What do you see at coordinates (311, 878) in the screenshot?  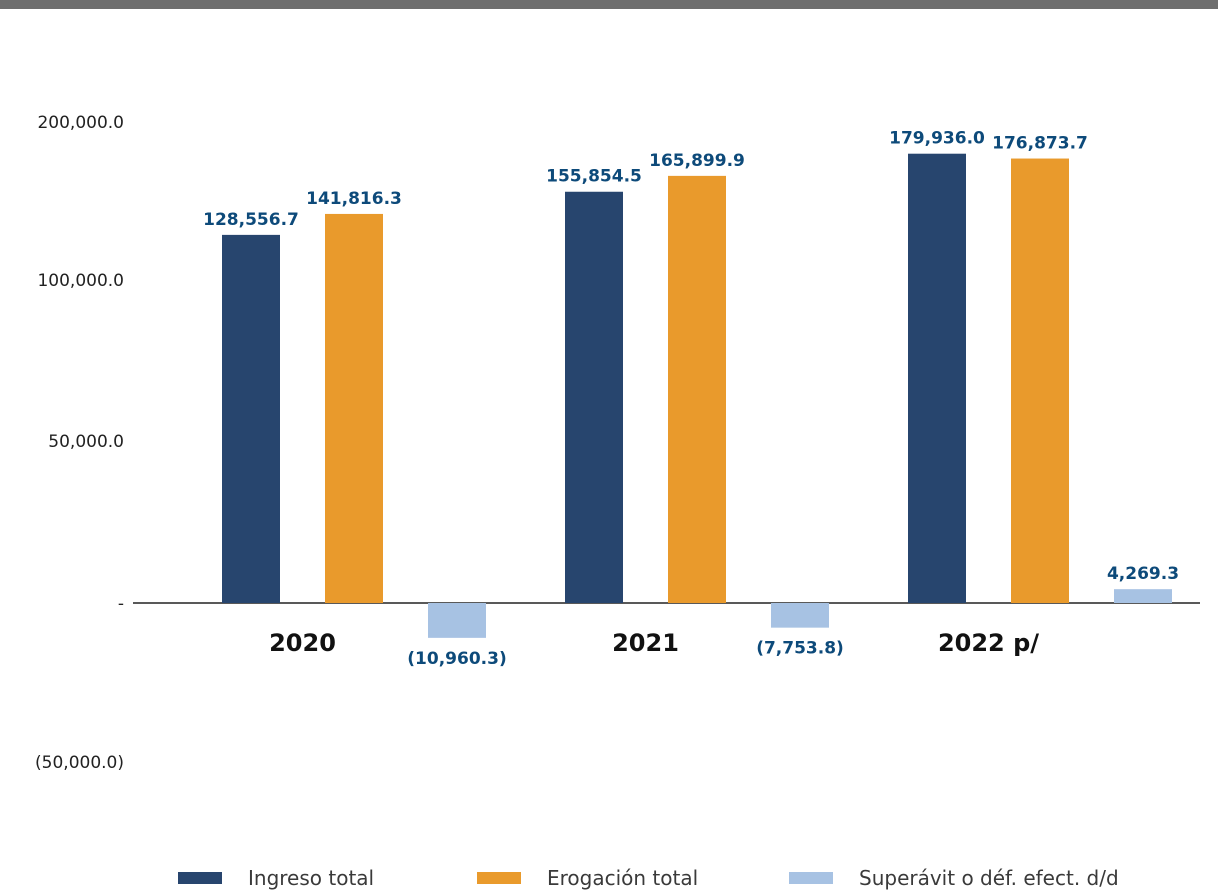 I see `legend-label-ingreso: Ingreso total` at bounding box center [311, 878].